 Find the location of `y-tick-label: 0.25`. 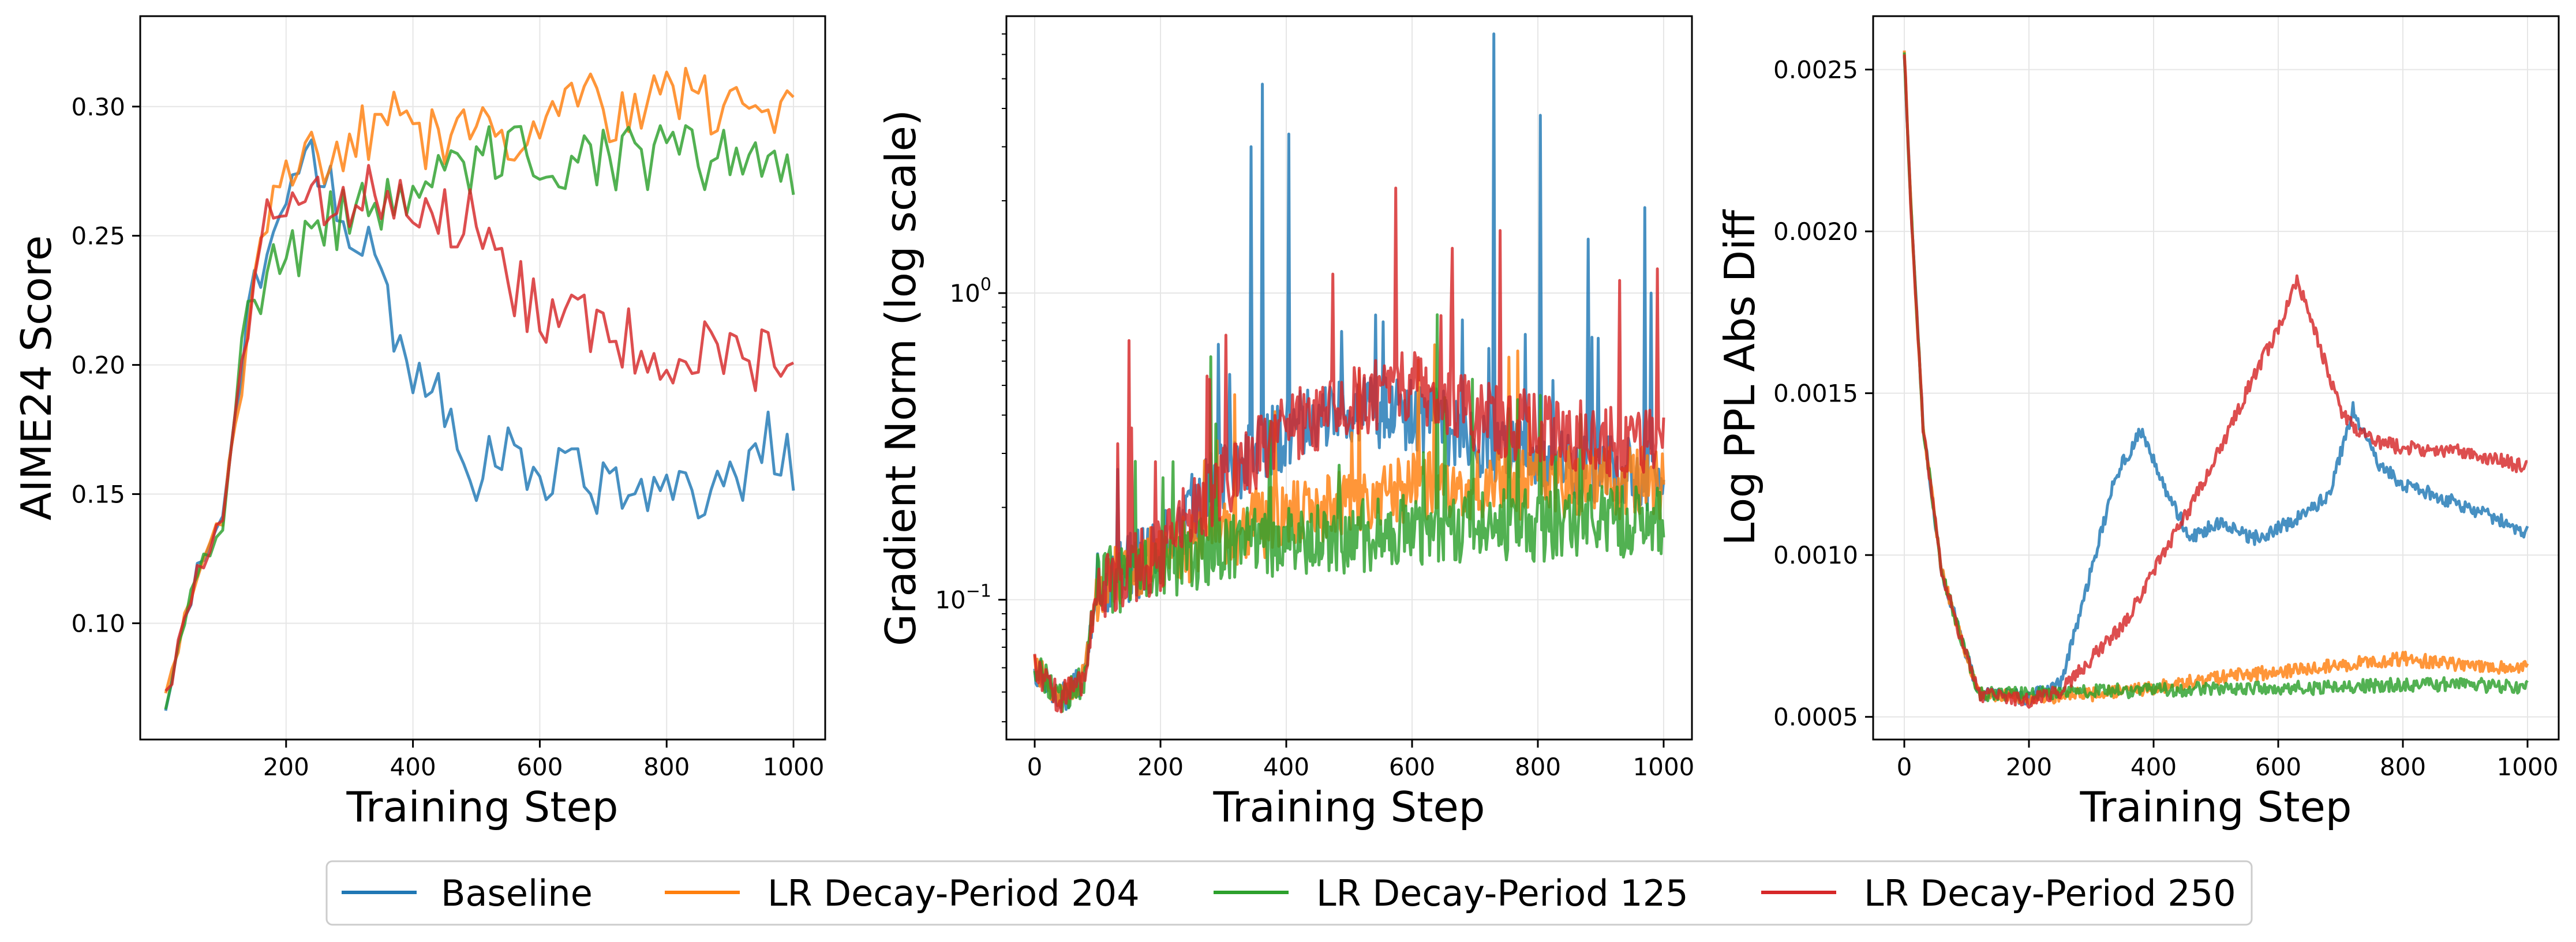

y-tick-label: 0.25 is located at coordinates (98, 236).